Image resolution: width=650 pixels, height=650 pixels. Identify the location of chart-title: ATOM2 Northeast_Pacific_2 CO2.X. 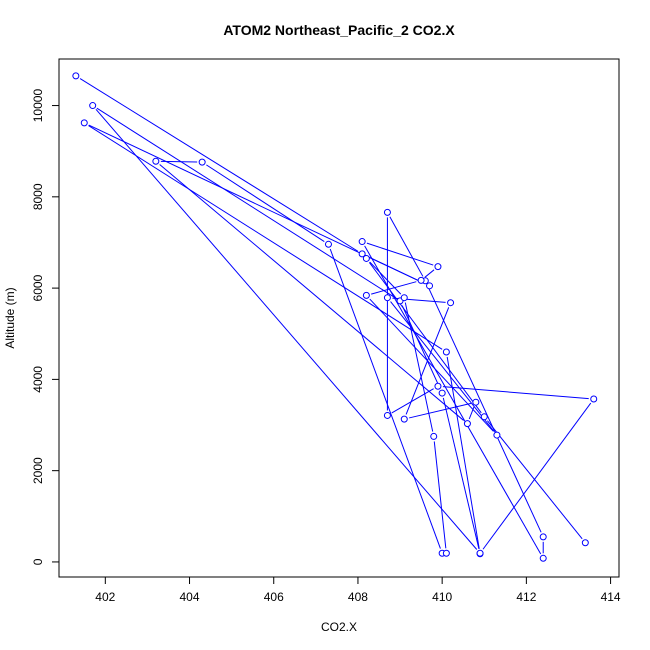
(339, 30).